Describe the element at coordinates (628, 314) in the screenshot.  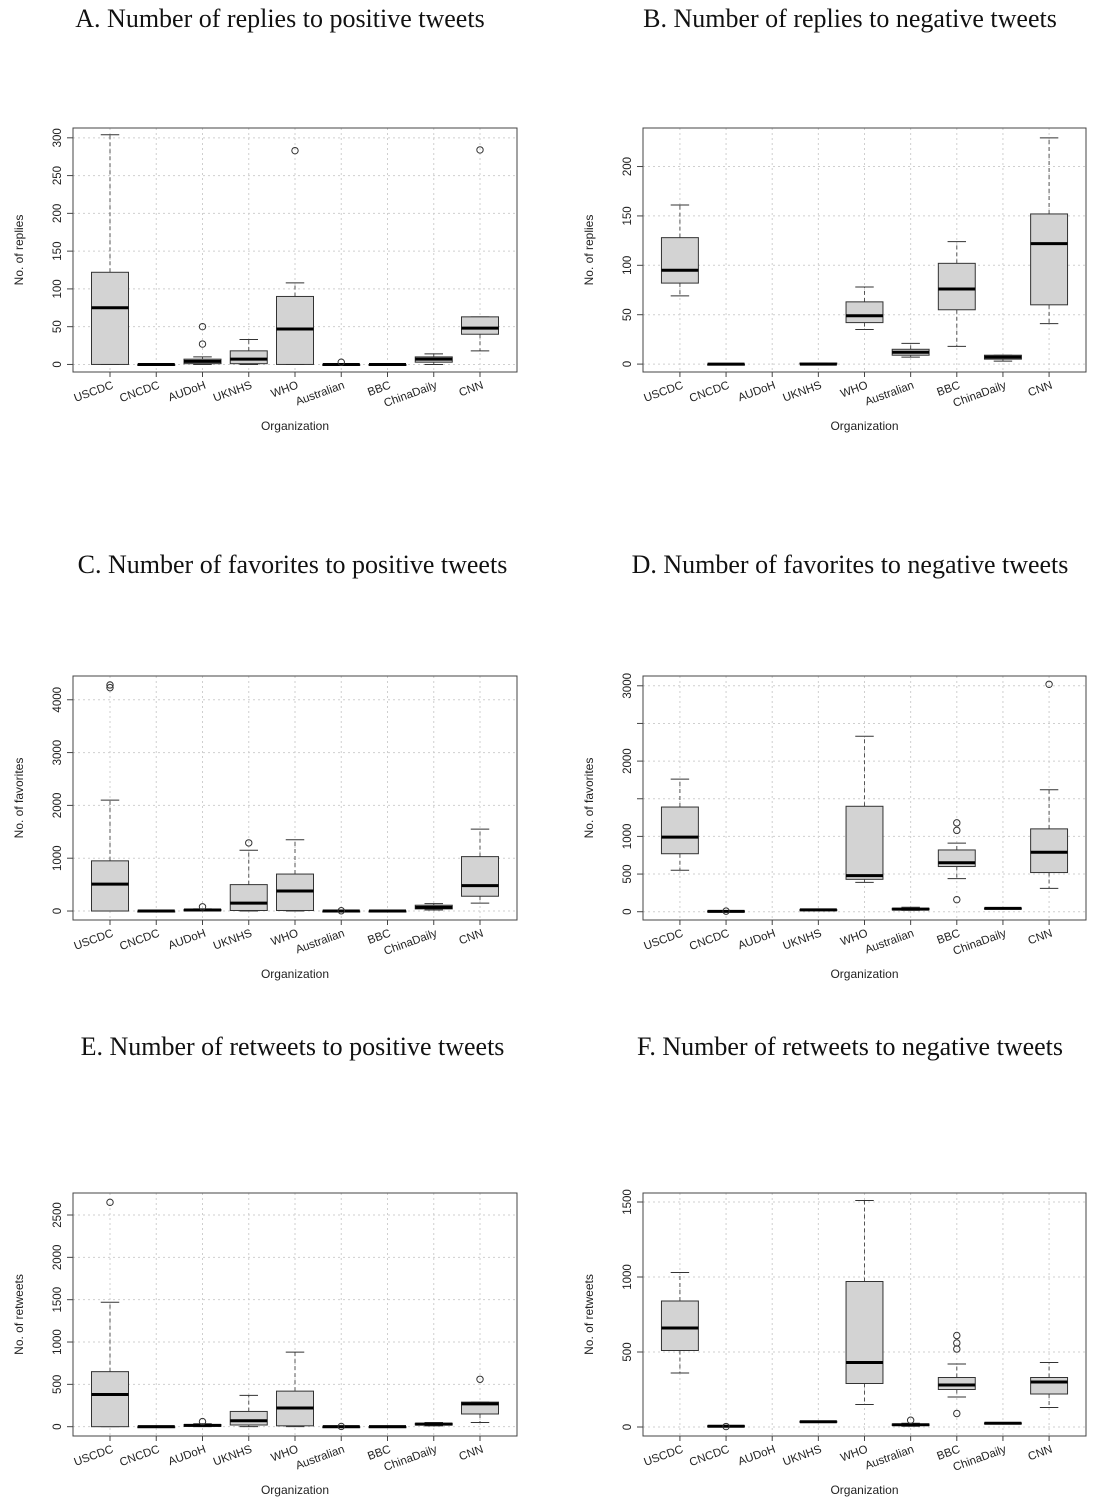
I see `y-tick-label: 50` at that location.